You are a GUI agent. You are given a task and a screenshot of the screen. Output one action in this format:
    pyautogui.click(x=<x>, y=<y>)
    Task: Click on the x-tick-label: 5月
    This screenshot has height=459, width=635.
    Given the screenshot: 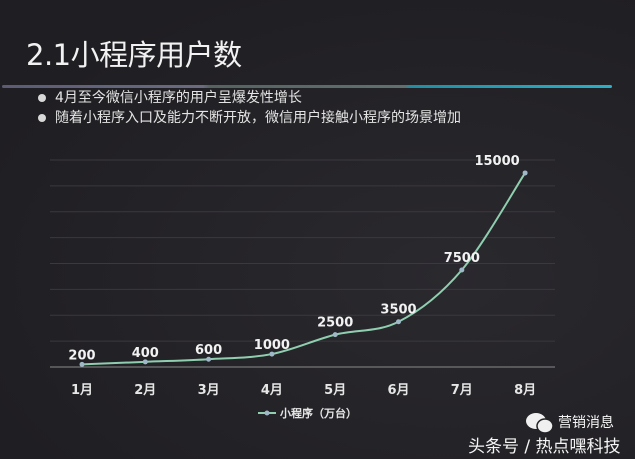 What is the action you would take?
    pyautogui.click(x=335, y=390)
    